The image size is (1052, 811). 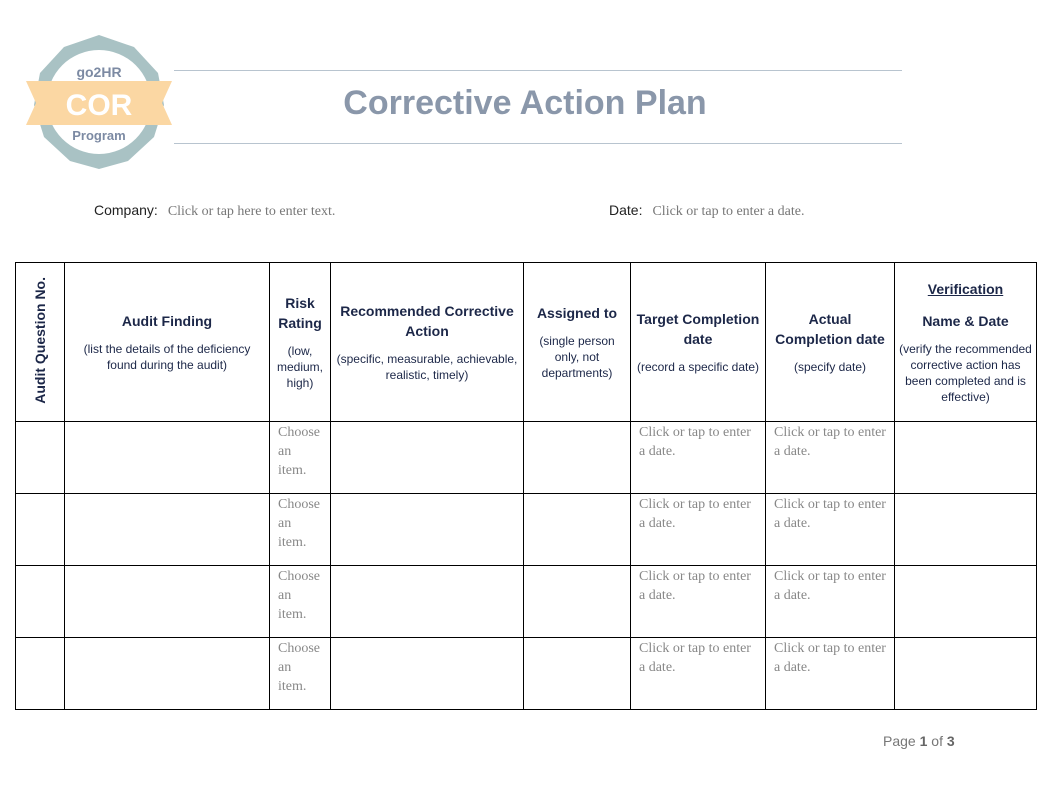 I want to click on page-title: Corrective Action Plan, so click(x=525, y=103).